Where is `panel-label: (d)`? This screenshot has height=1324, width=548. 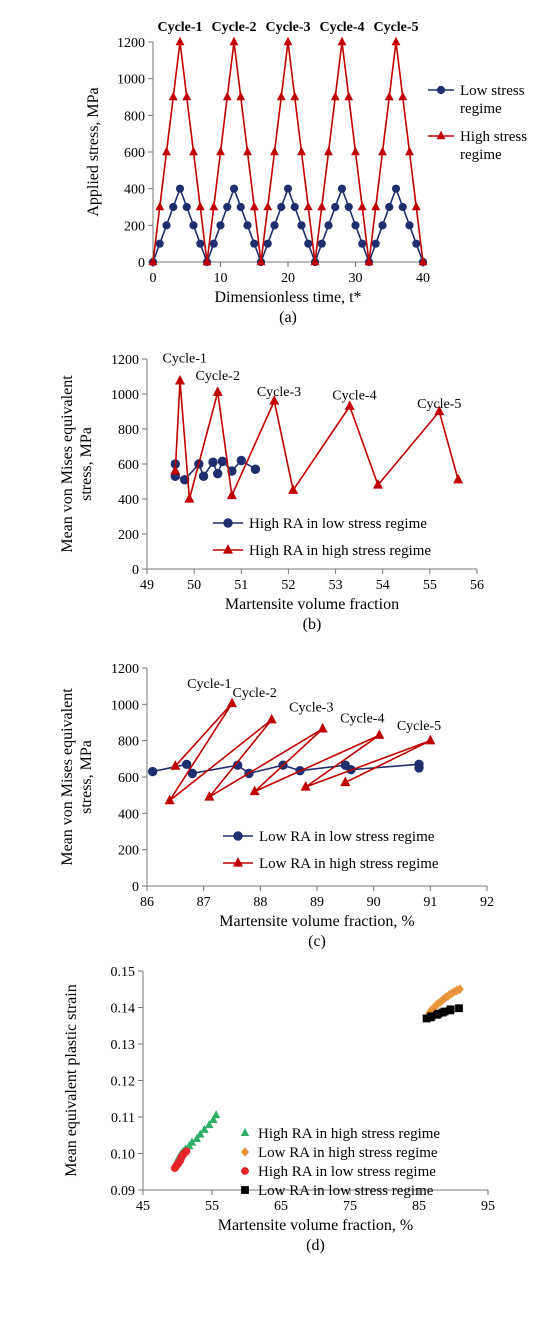
panel-label: (d) is located at coordinates (315, 1245).